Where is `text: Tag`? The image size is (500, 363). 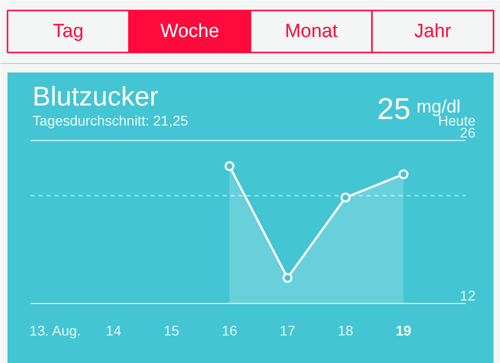 text: Tag is located at coordinates (68, 31).